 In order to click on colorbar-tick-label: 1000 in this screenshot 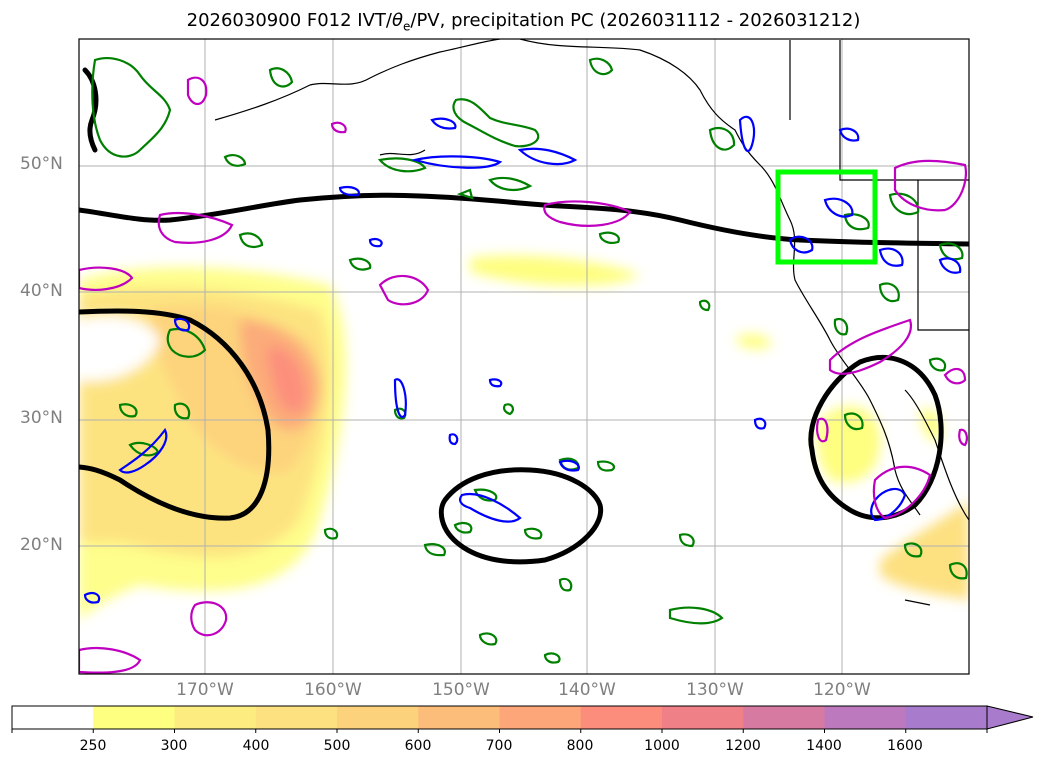, I will do `click(662, 746)`.